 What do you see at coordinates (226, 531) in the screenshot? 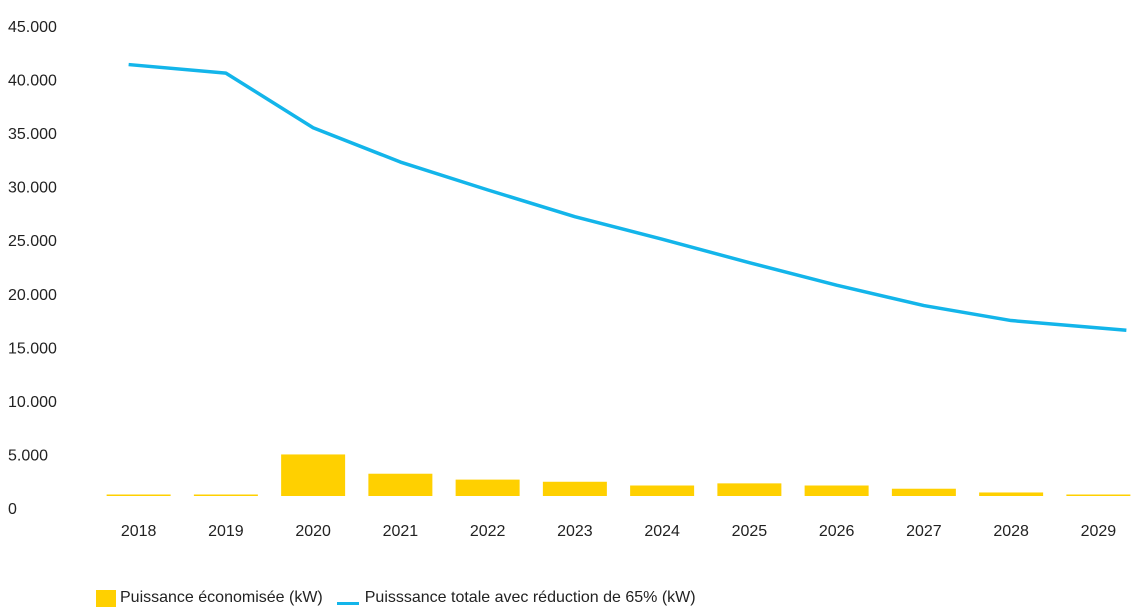
I see `x-tick-label: 2019` at bounding box center [226, 531].